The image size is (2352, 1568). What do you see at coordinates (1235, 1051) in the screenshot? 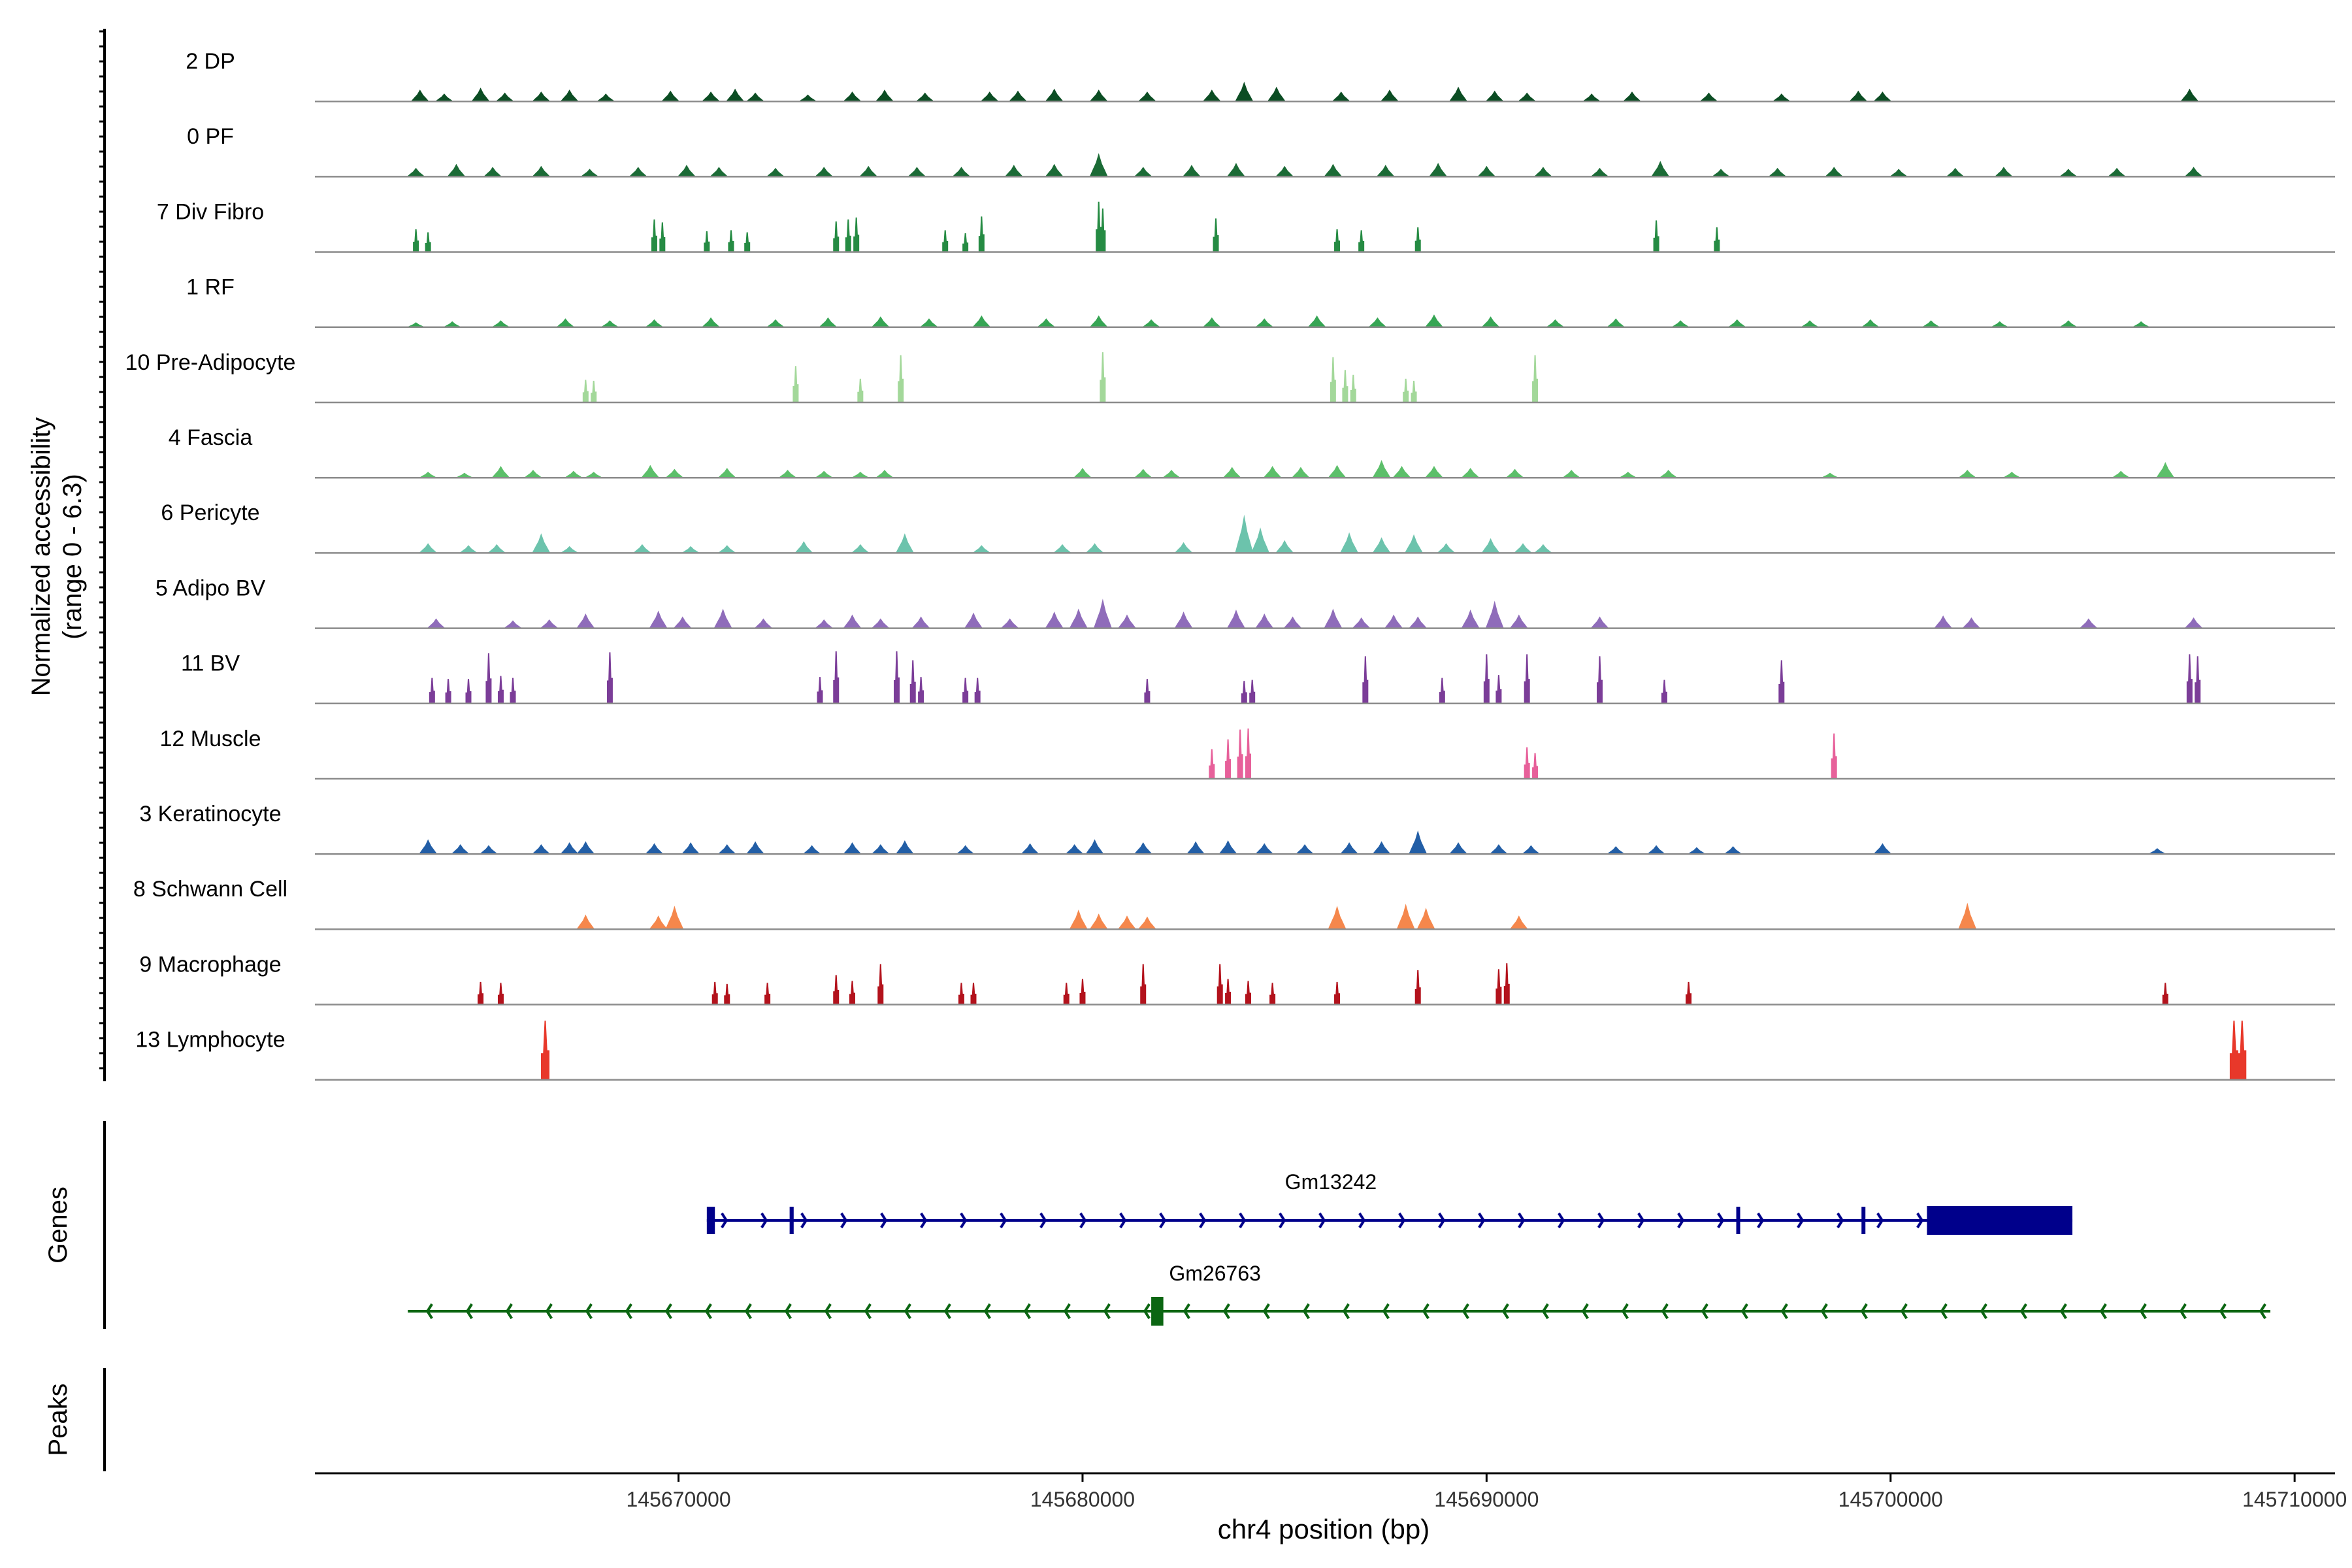
I see `track-13-lymphocyte: 13 Lymphocyte` at bounding box center [1235, 1051].